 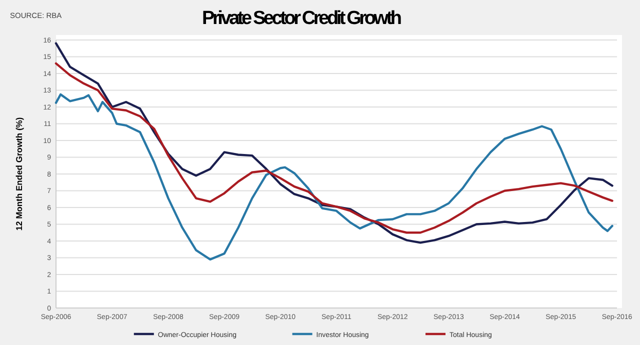 What do you see at coordinates (302, 18) in the screenshot?
I see `chart-title: Private Sector Credit Growth` at bounding box center [302, 18].